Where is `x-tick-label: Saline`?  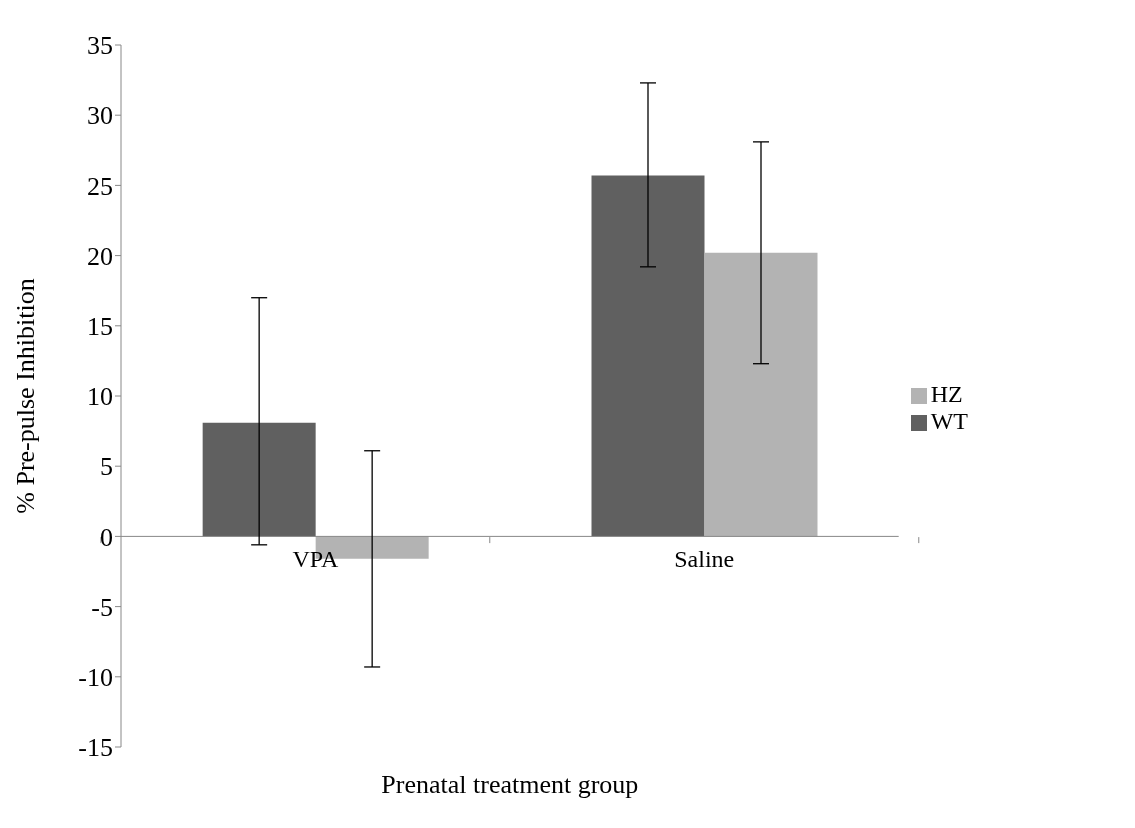 x-tick-label: Saline is located at coordinates (704, 559).